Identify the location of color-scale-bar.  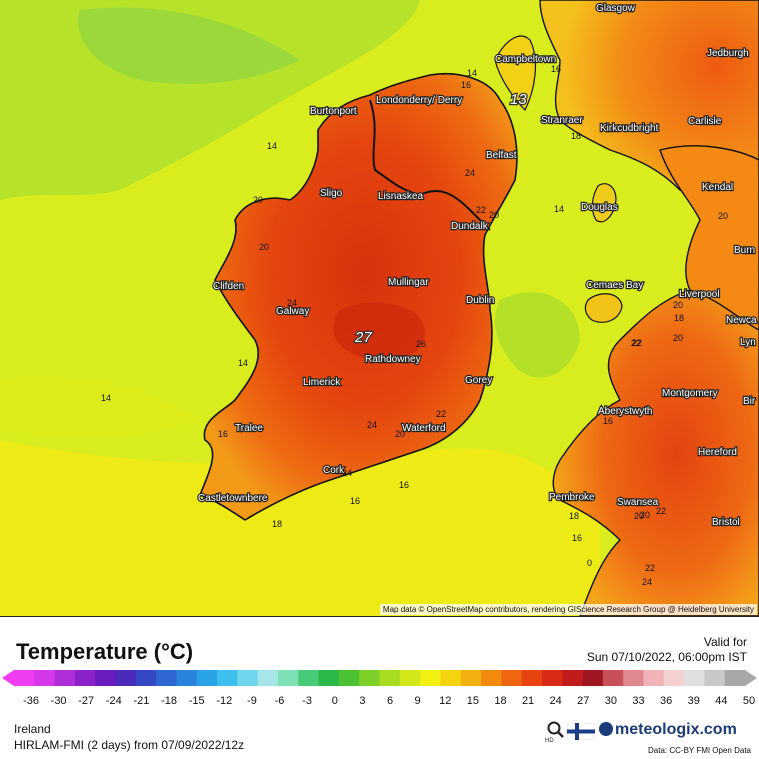
(379, 678).